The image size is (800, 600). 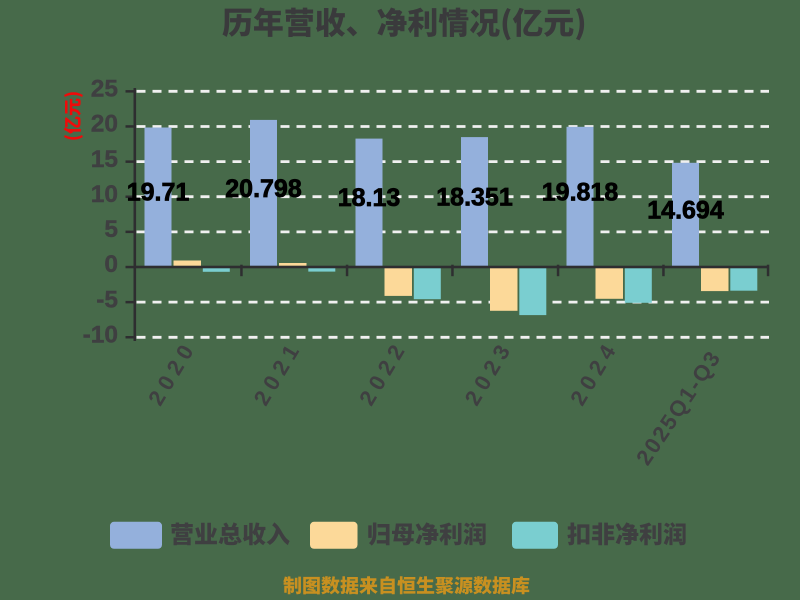 What do you see at coordinates (104, 124) in the screenshot?
I see `svg-text: 20` at bounding box center [104, 124].